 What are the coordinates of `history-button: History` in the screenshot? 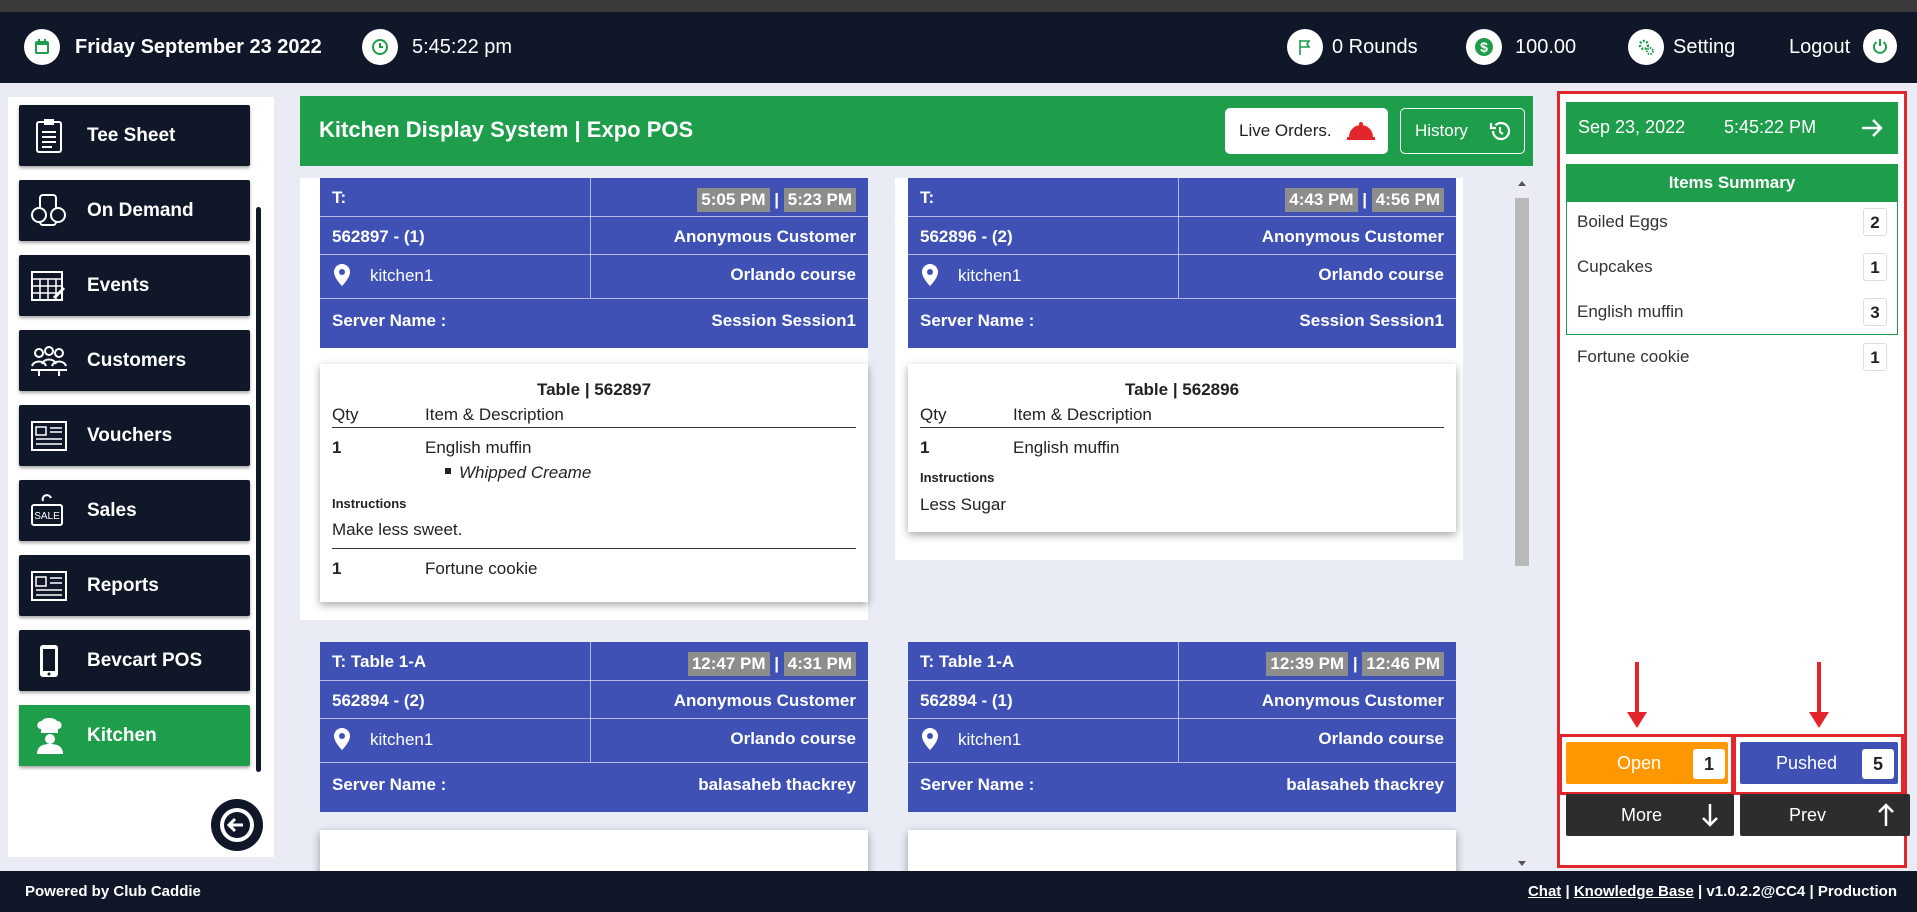 It's located at (1462, 131).